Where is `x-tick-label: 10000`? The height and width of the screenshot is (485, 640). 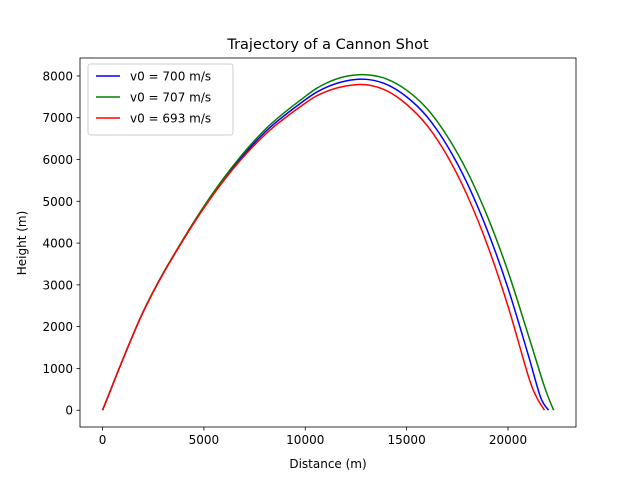 x-tick-label: 10000 is located at coordinates (305, 440).